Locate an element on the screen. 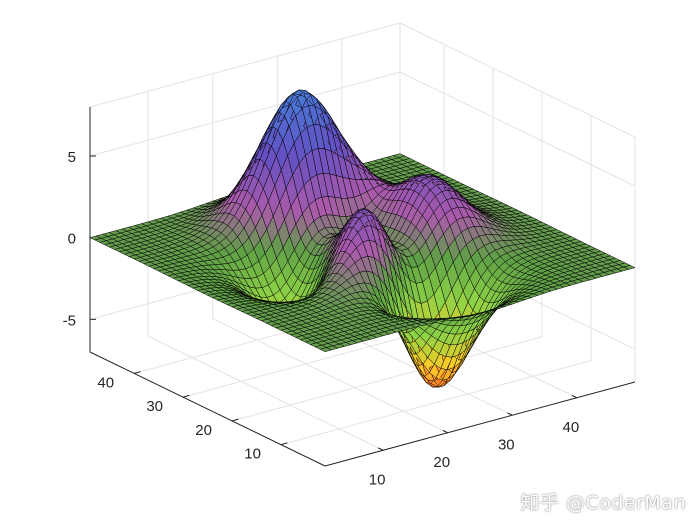  y-tick-label: 30 is located at coordinates (154, 406).